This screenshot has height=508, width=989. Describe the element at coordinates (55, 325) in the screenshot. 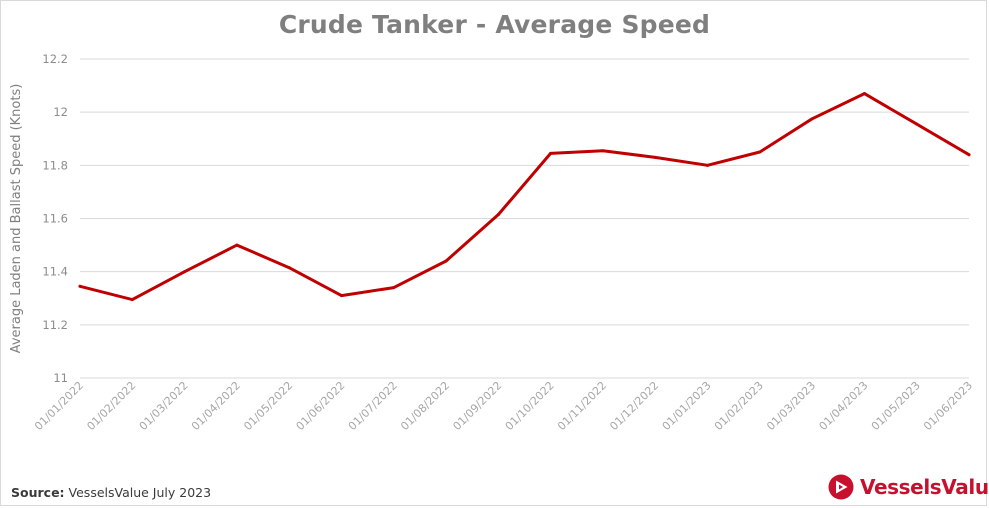

I see `y-tick-label: 11.2` at that location.